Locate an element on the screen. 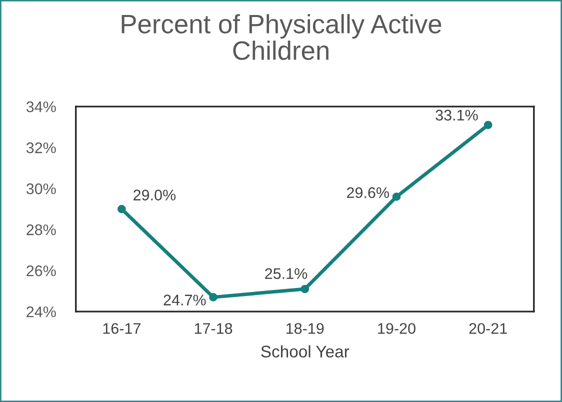  y-tick-label: 30% is located at coordinates (41, 188).